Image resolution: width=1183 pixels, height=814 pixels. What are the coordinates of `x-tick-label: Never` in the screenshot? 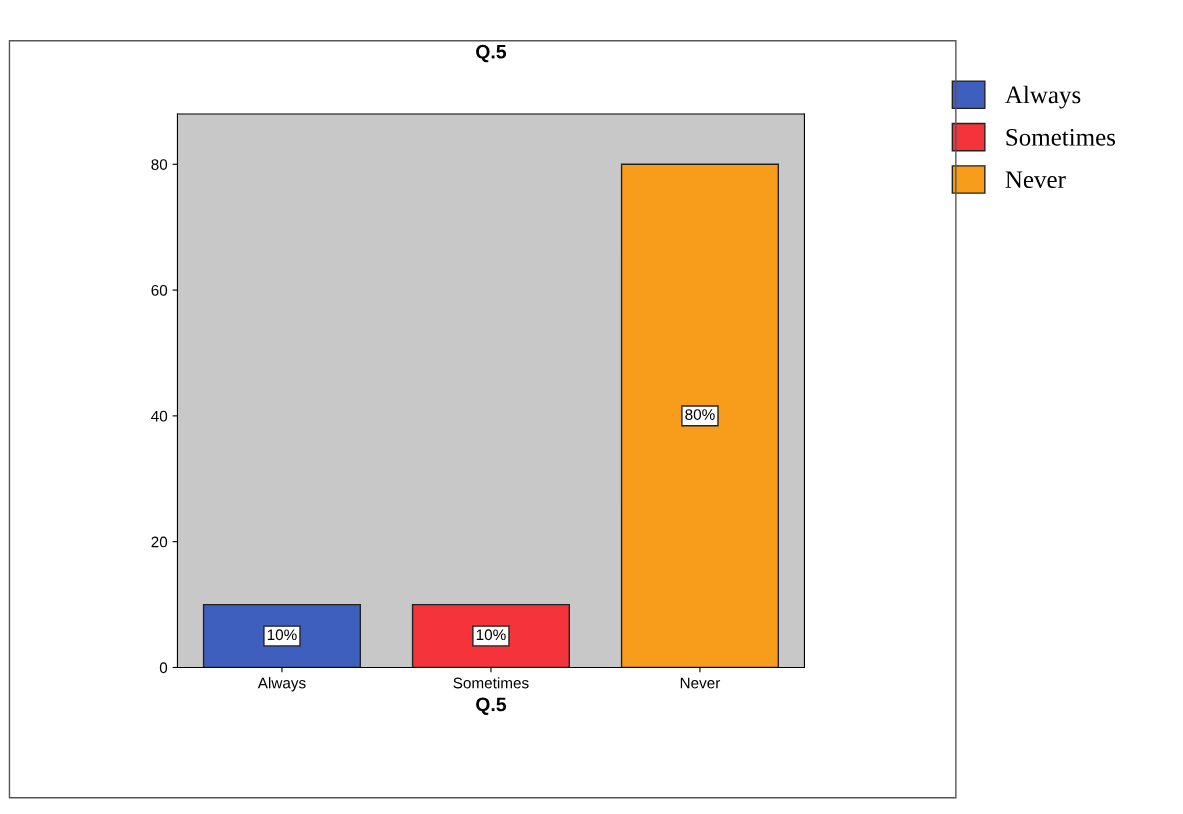 It's located at (700, 683).